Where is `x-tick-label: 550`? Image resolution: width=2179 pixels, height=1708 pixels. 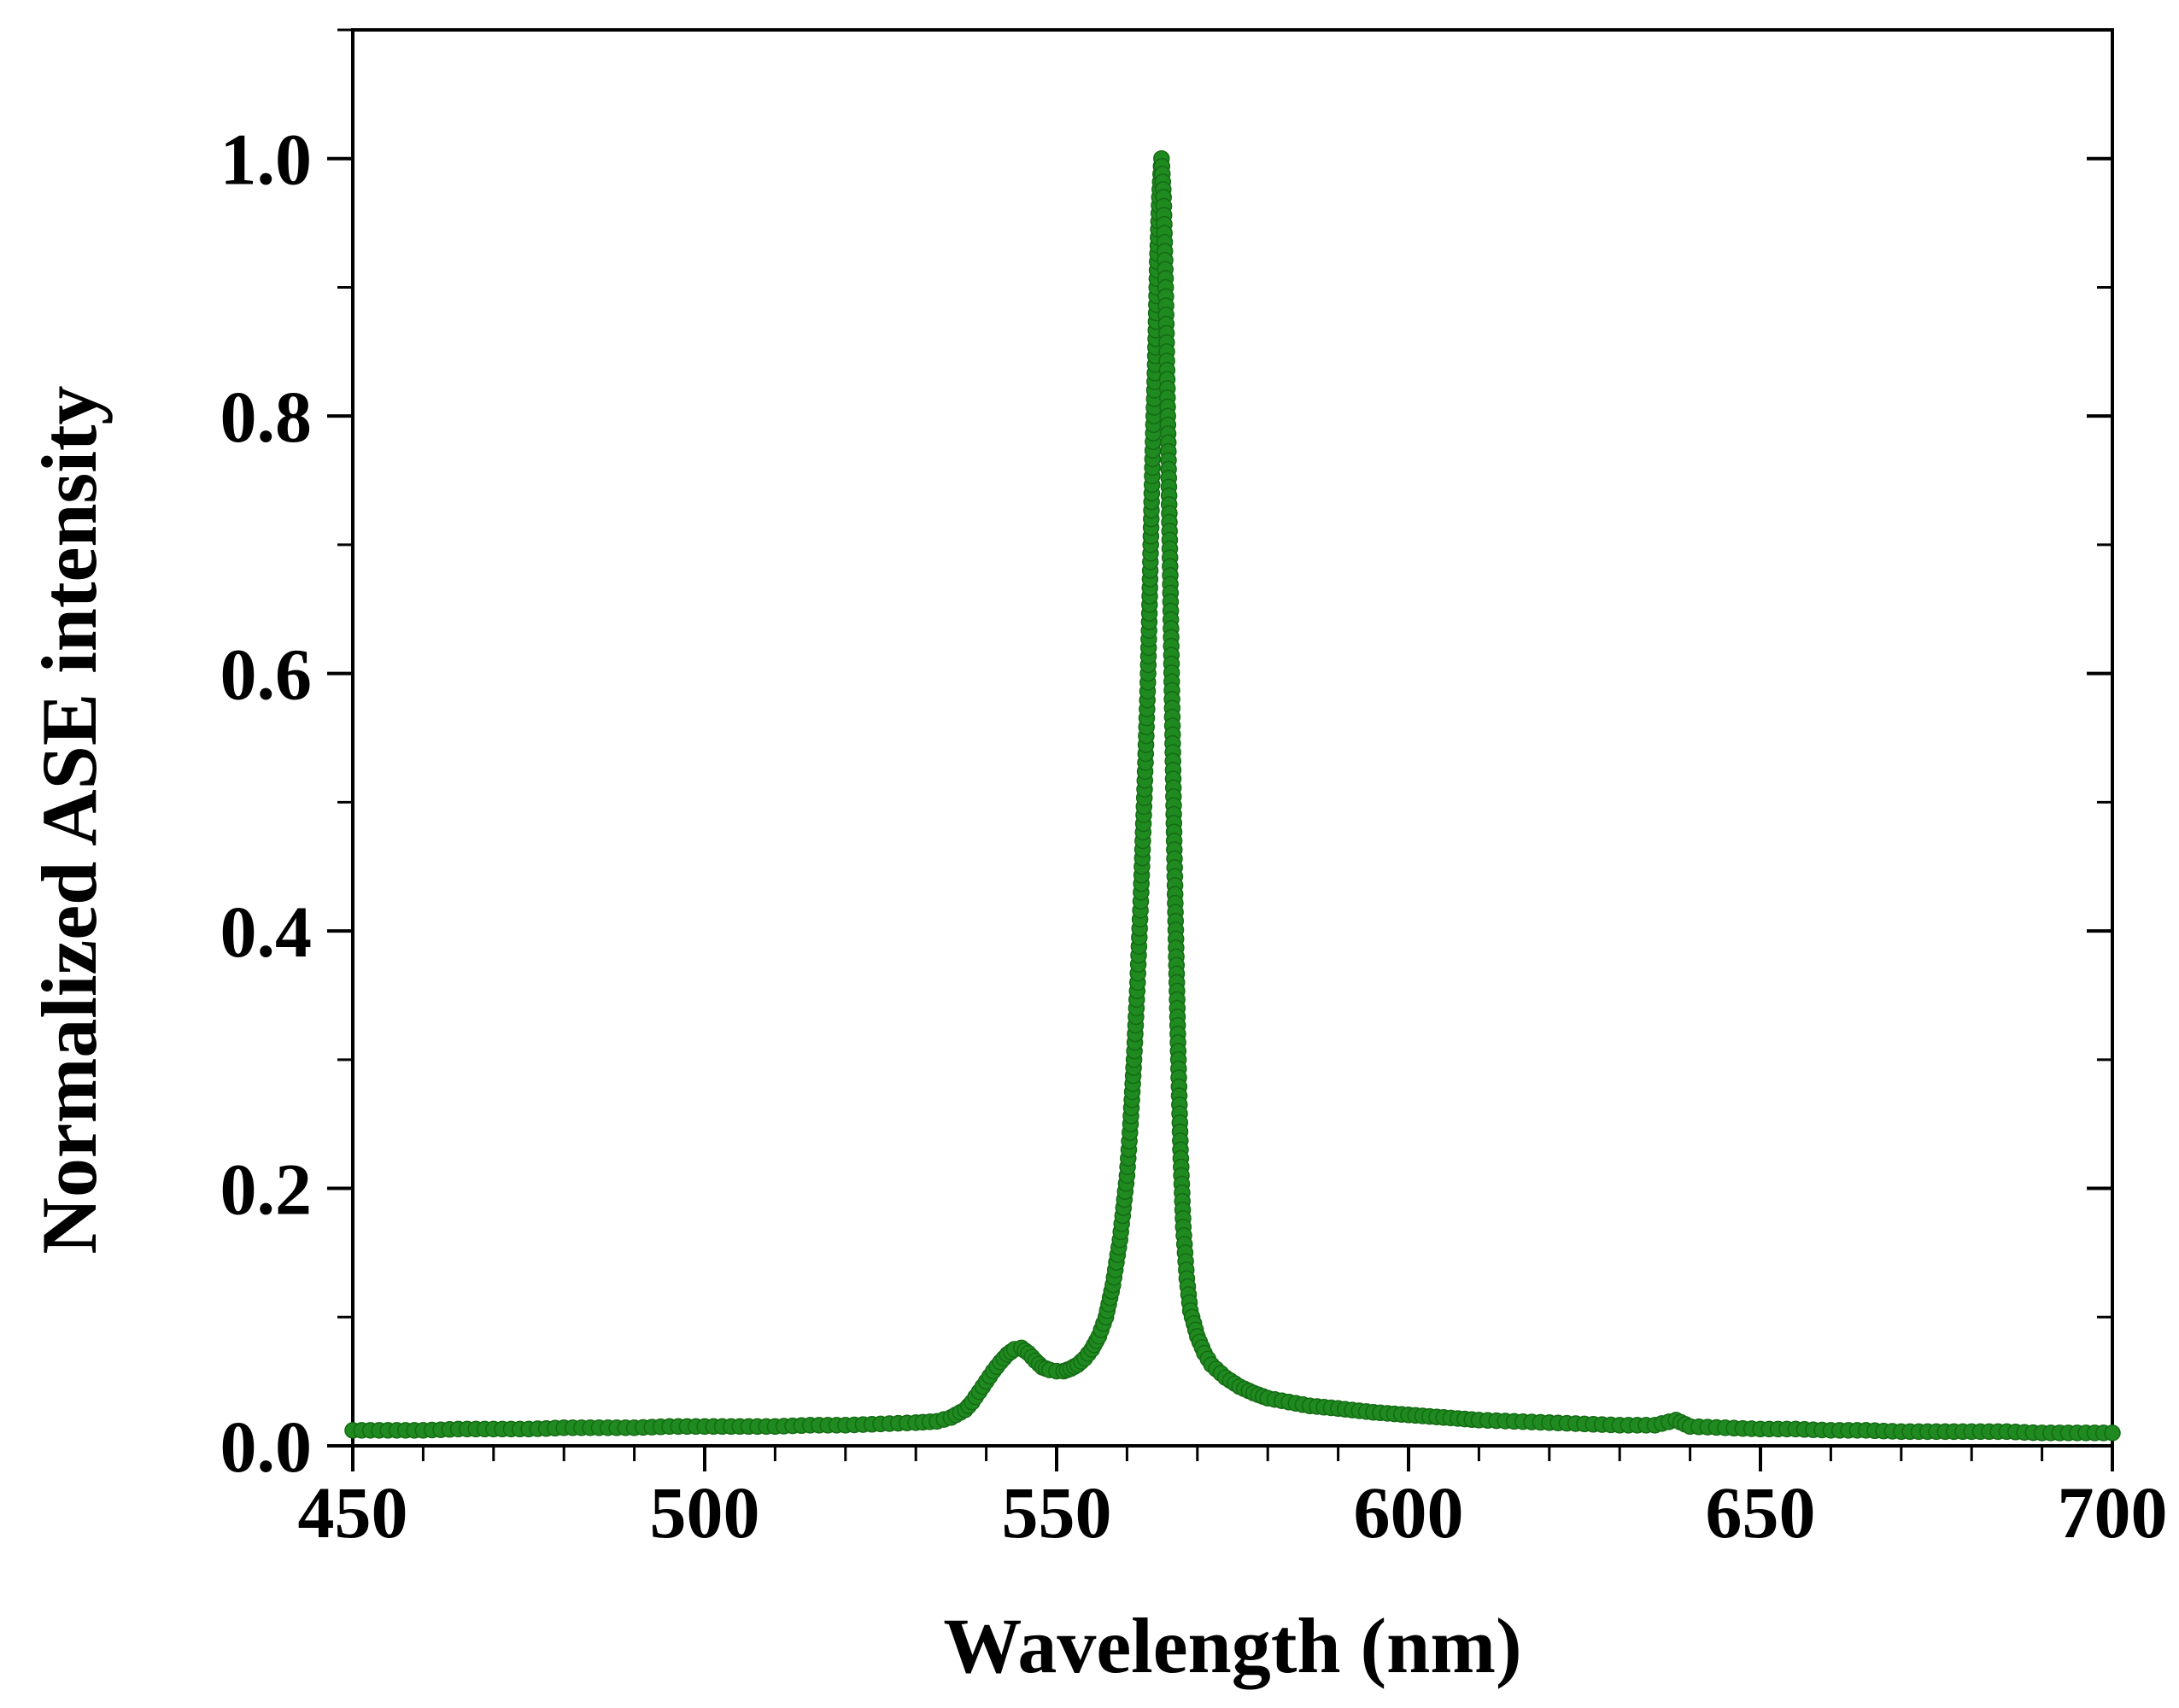 x-tick-label: 550 is located at coordinates (1057, 1512).